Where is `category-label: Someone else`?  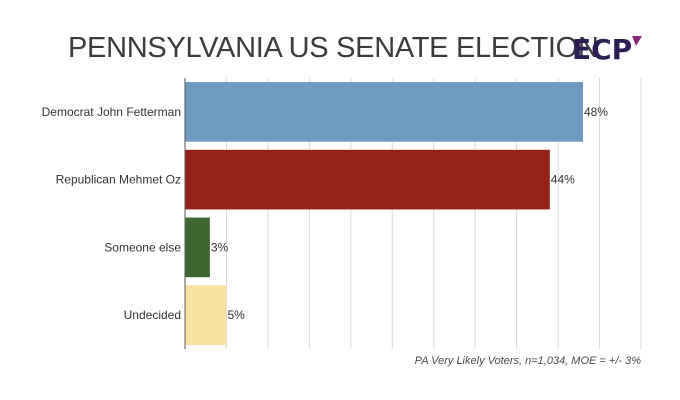 category-label: Someone else is located at coordinates (142, 247).